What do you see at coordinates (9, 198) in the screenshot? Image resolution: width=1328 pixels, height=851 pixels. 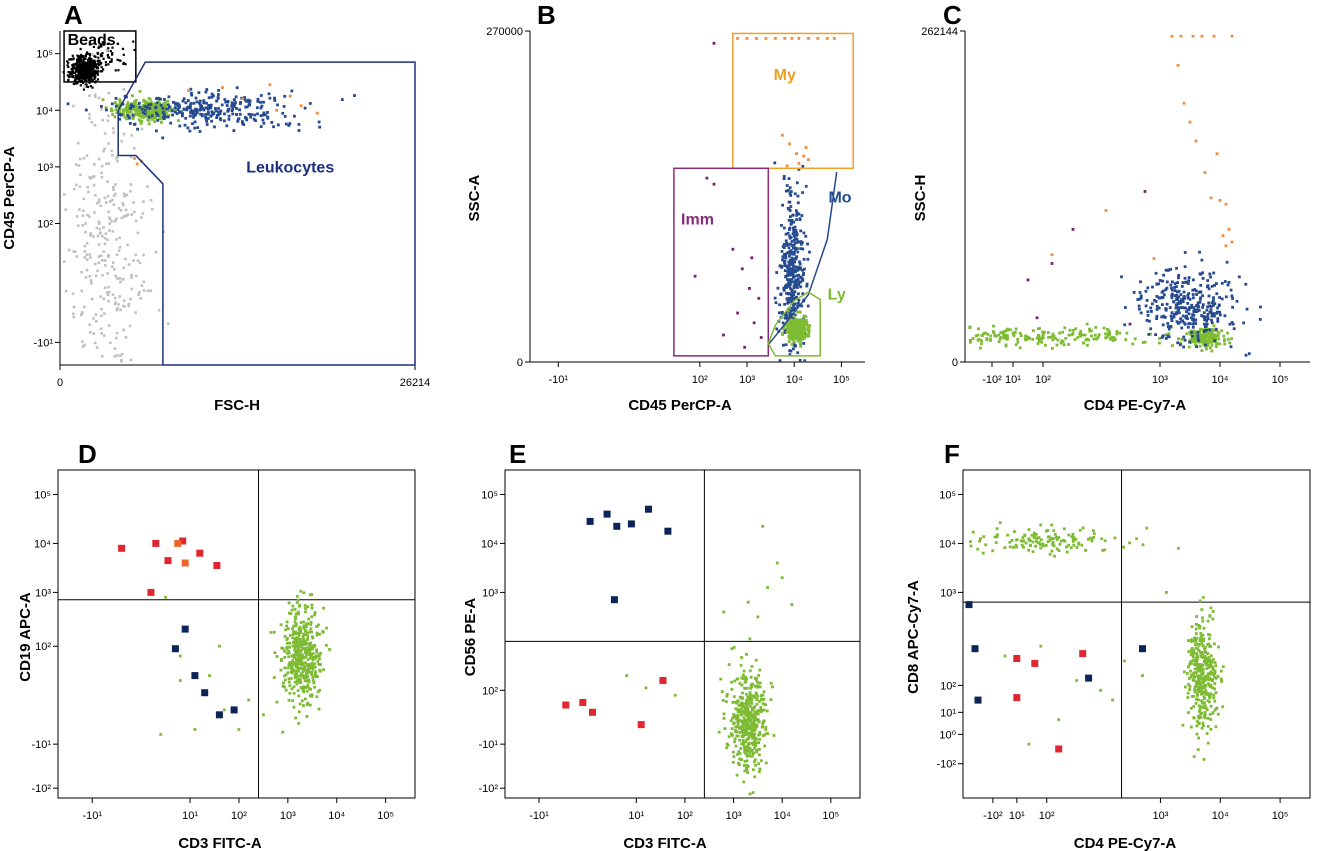 I see `y-axis-label-a: CD45 PerCP-A` at bounding box center [9, 198].